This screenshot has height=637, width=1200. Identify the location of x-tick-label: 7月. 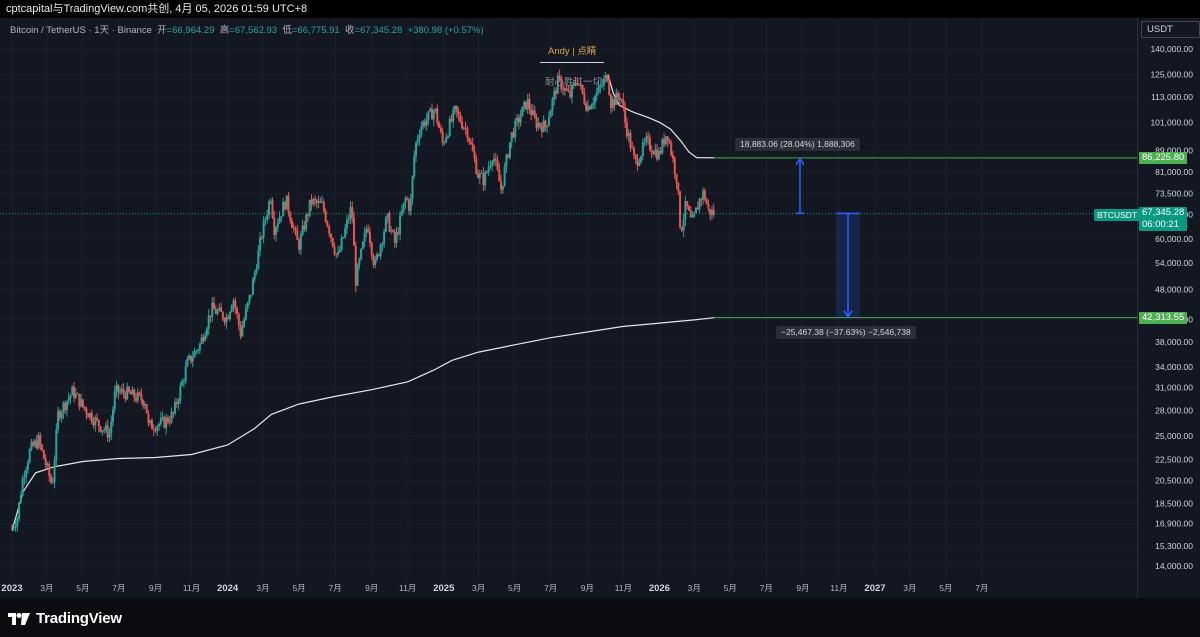
(334, 588).